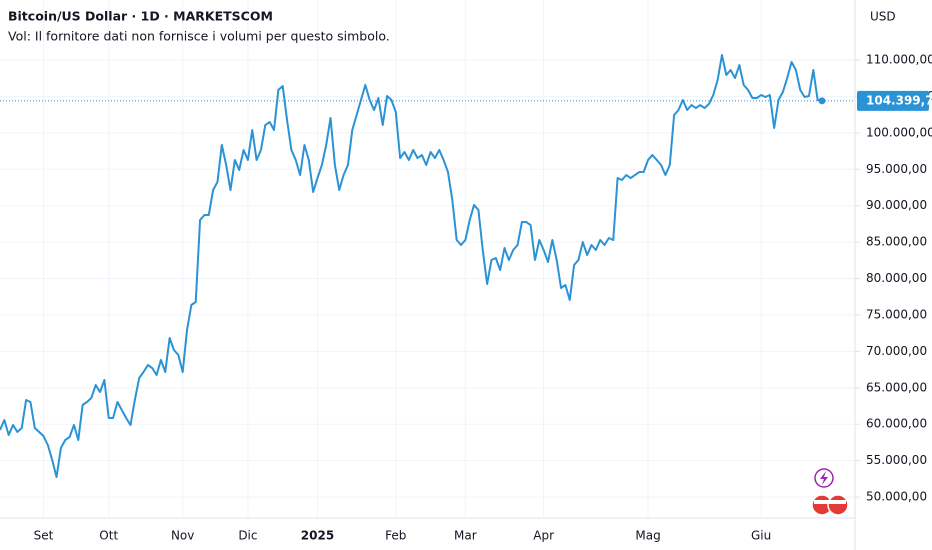 The width and height of the screenshot is (932, 550). What do you see at coordinates (896, 169) in the screenshot?
I see `y-tick-label: 95.000,00` at bounding box center [896, 169].